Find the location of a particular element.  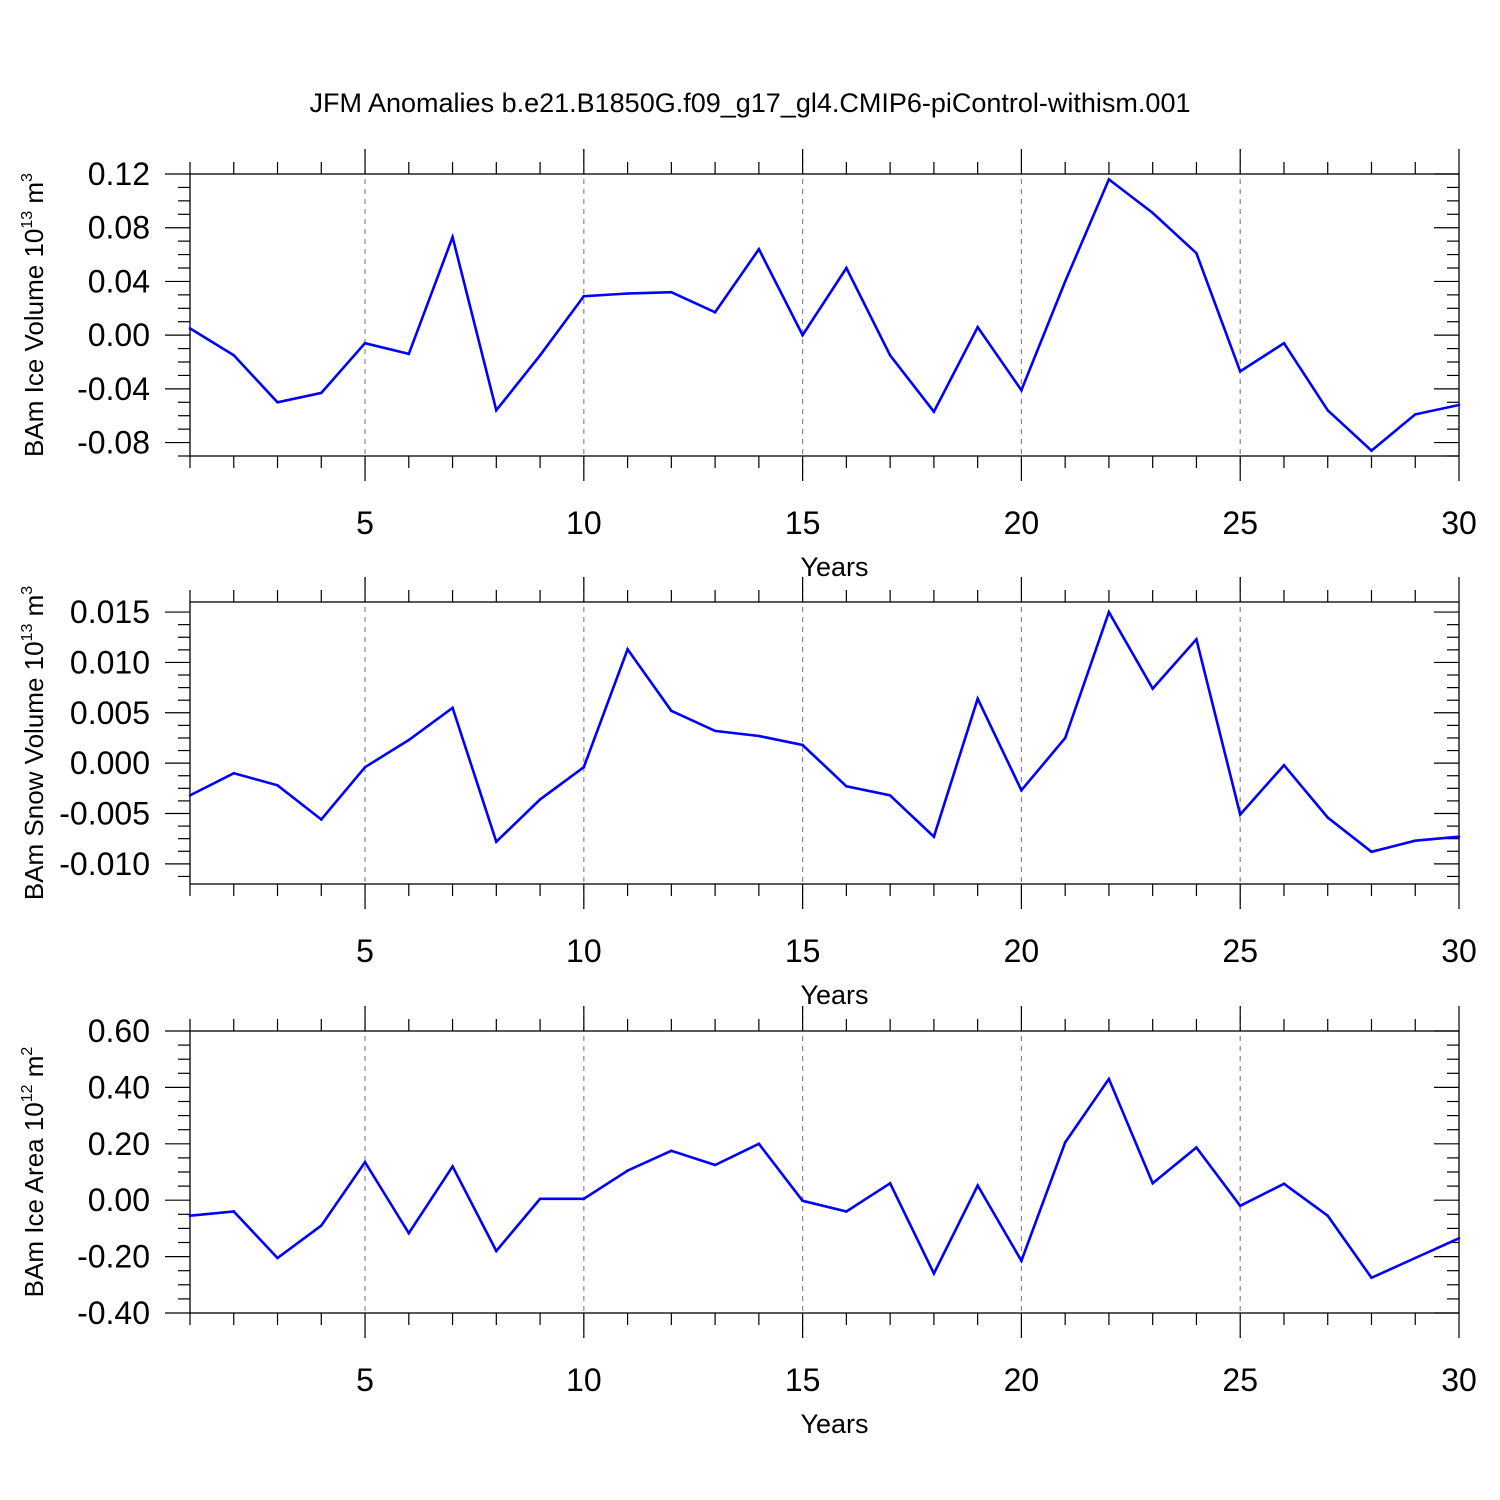

x-tick-label: 15 is located at coordinates (803, 523).